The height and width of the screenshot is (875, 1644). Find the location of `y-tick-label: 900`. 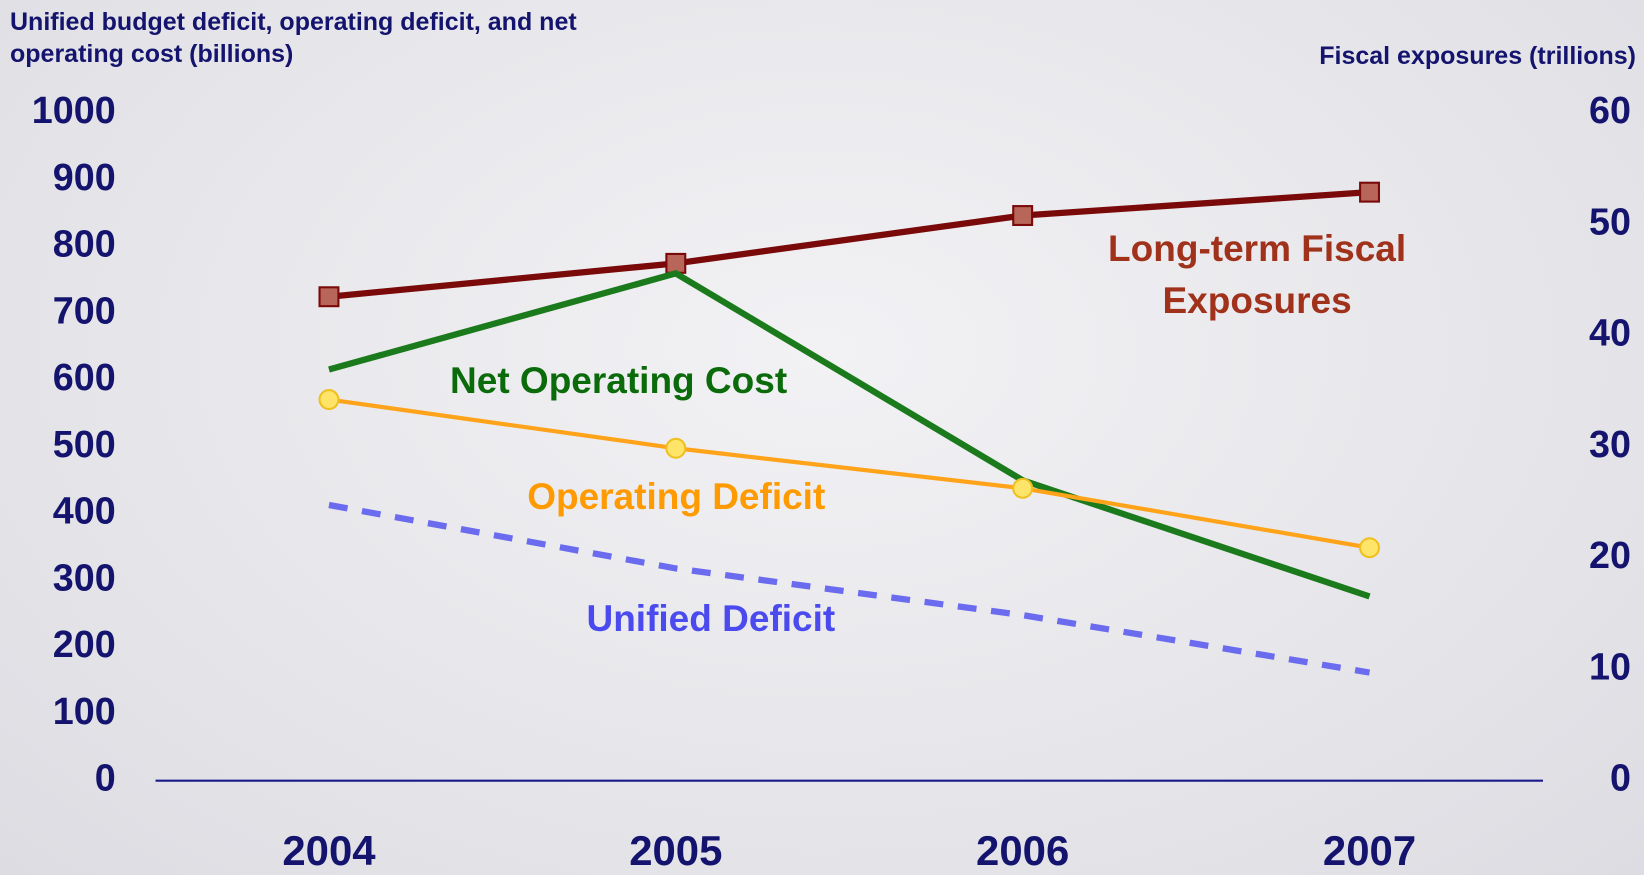

y-tick-label: 900 is located at coordinates (84, 177).